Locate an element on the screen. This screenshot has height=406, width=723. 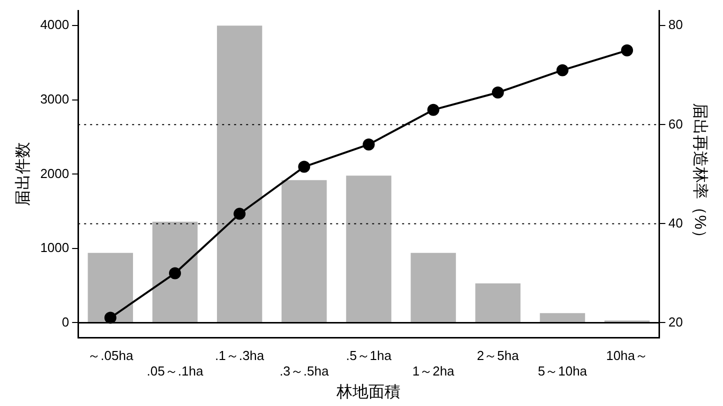
x-tick-label: .05～.1ha is located at coordinates (175, 371).